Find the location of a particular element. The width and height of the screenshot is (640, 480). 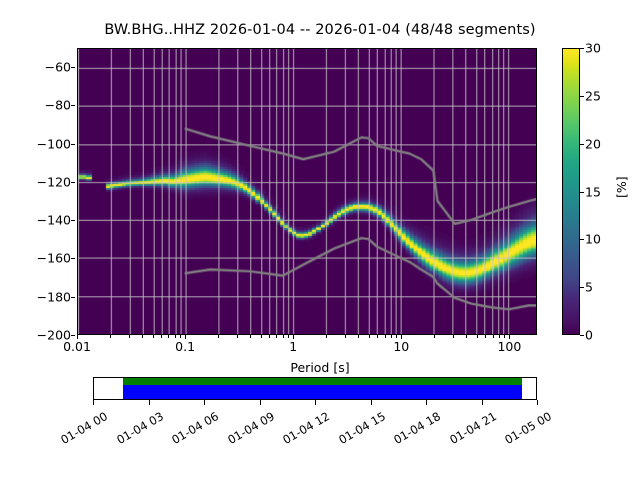

colorbar is located at coordinates (571, 191).